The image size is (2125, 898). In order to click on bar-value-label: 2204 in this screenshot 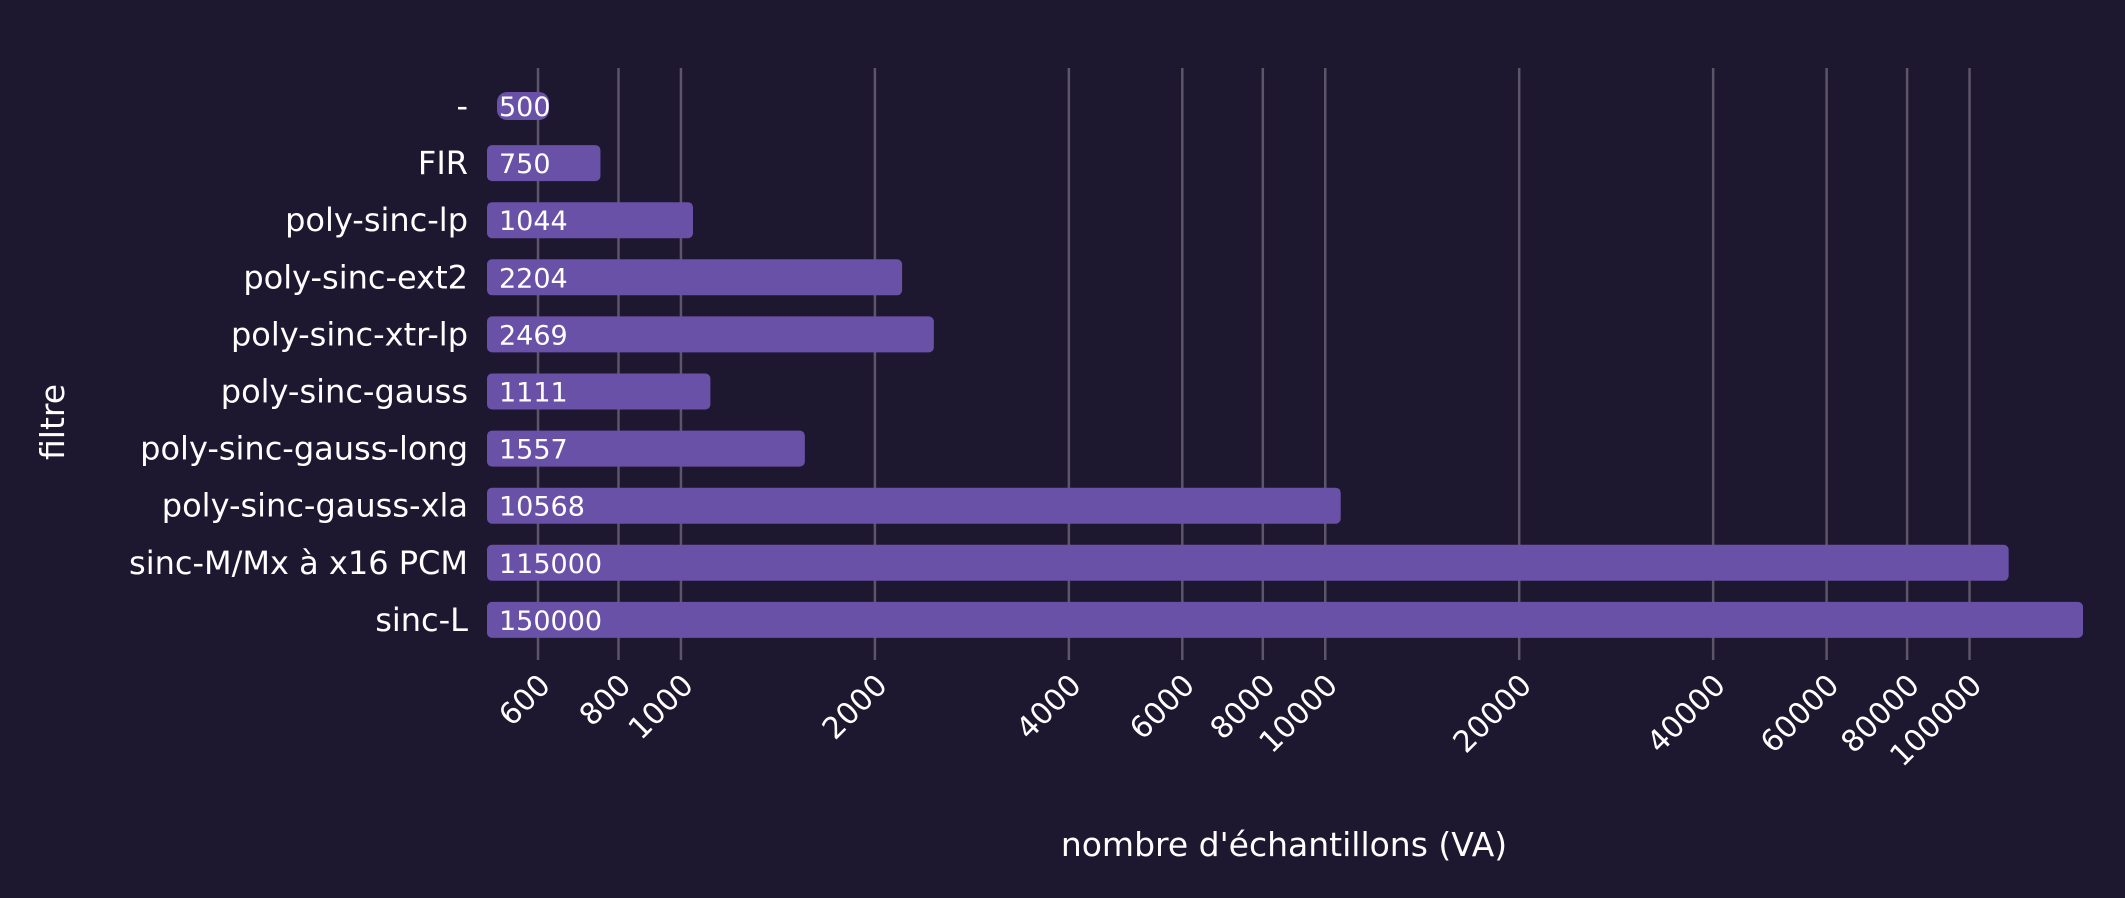, I will do `click(533, 278)`.